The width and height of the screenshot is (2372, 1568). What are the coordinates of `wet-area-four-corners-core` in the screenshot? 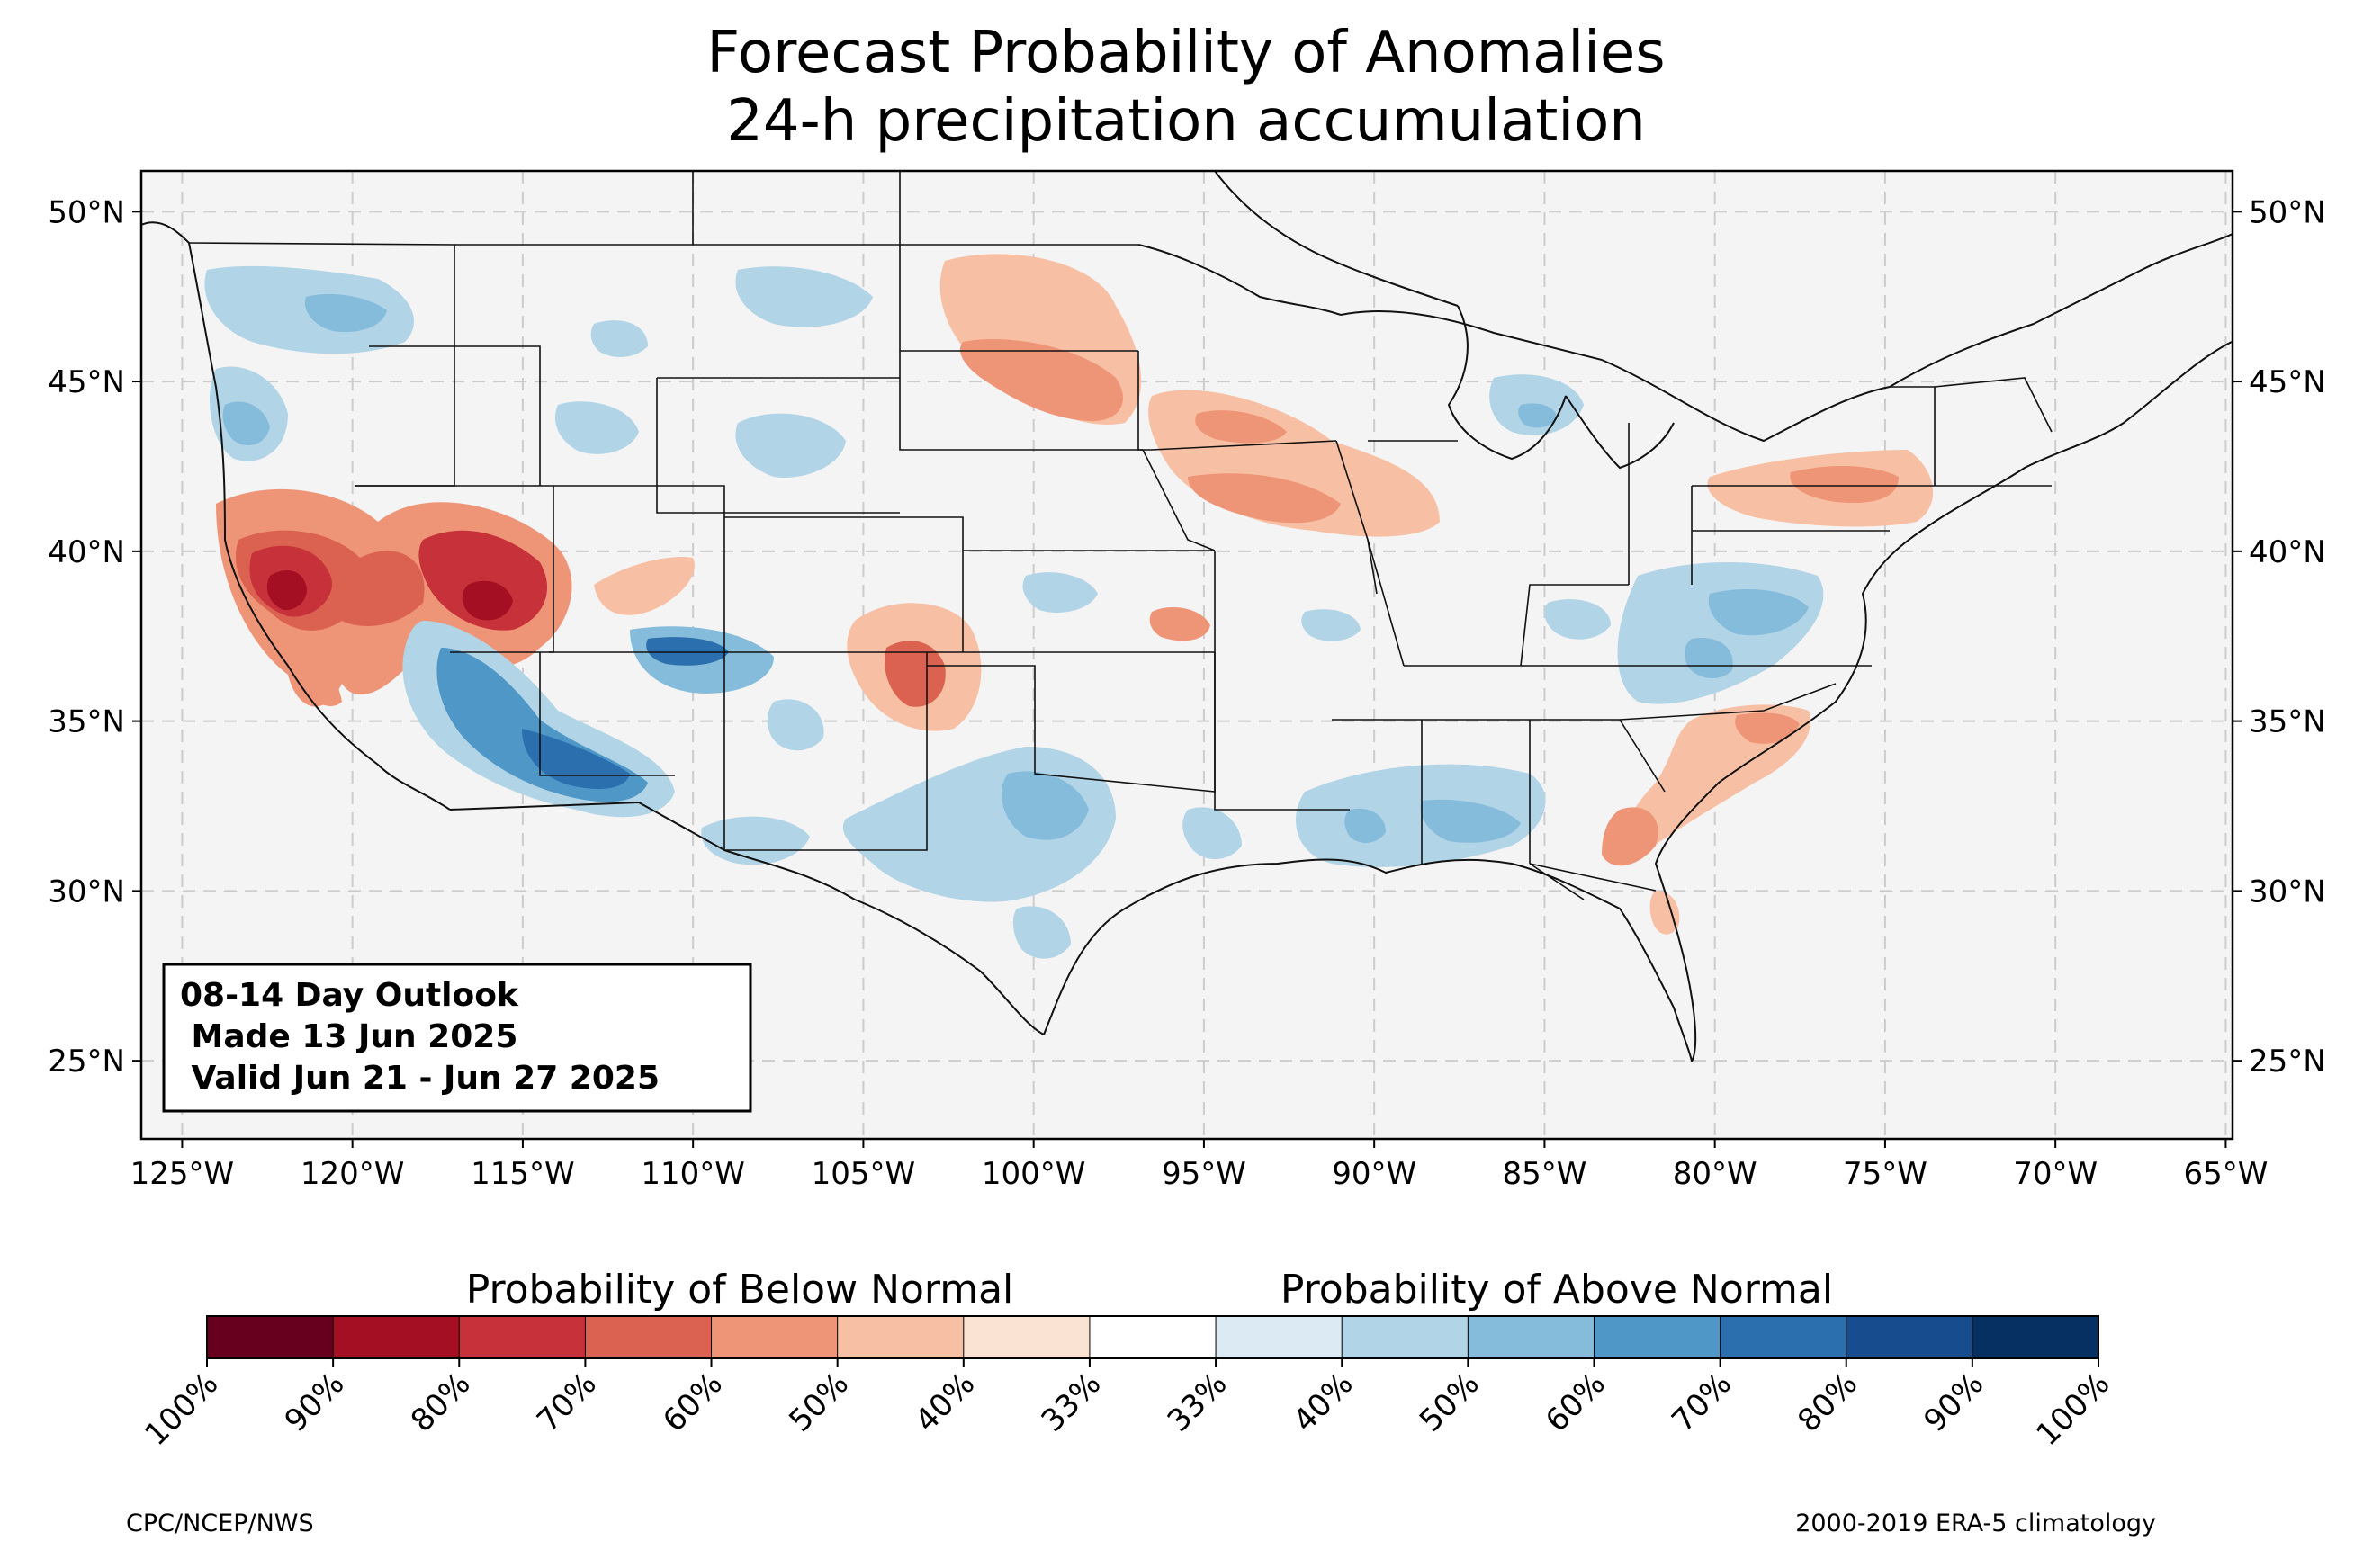 It's located at (687, 651).